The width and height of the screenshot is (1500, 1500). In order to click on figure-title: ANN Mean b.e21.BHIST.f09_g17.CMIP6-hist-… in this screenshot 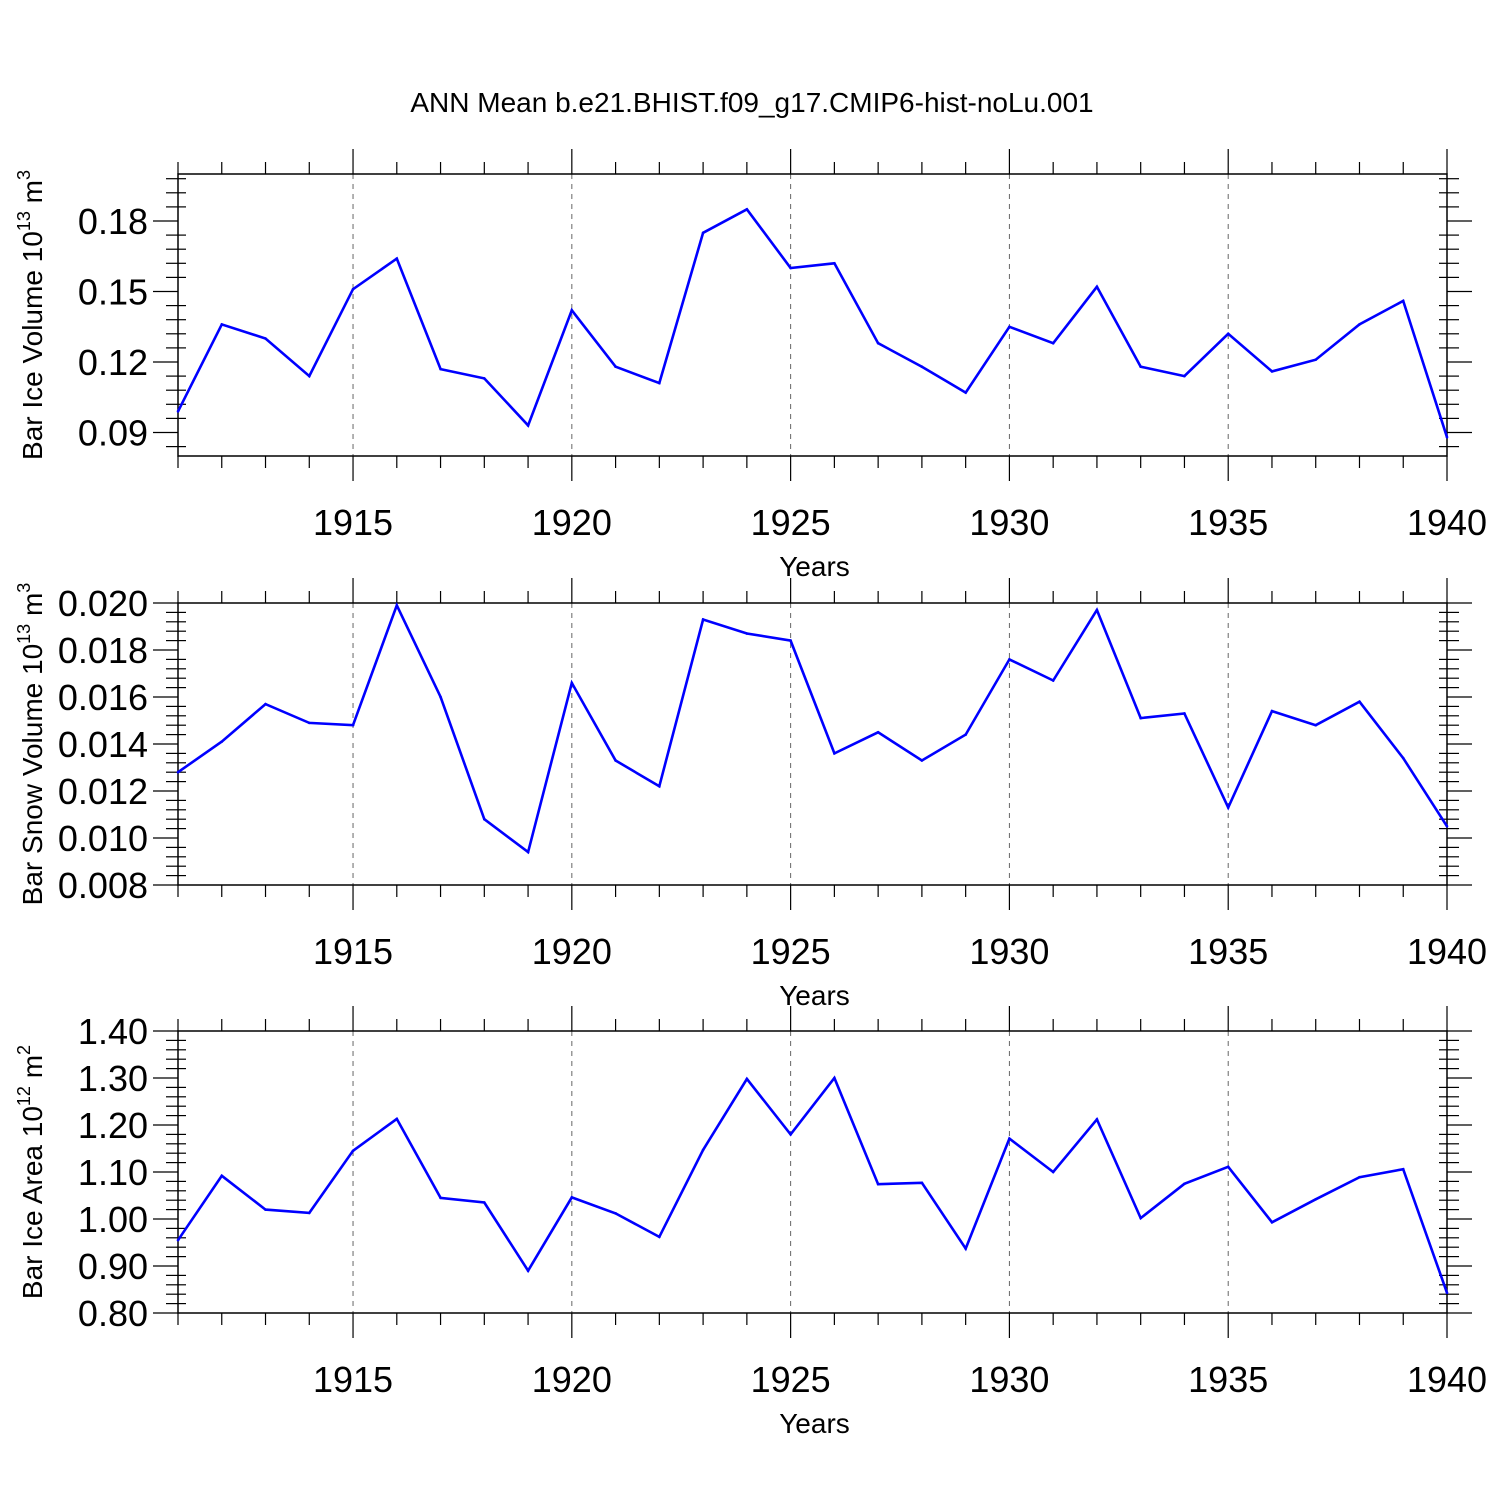, I will do `click(751, 102)`.